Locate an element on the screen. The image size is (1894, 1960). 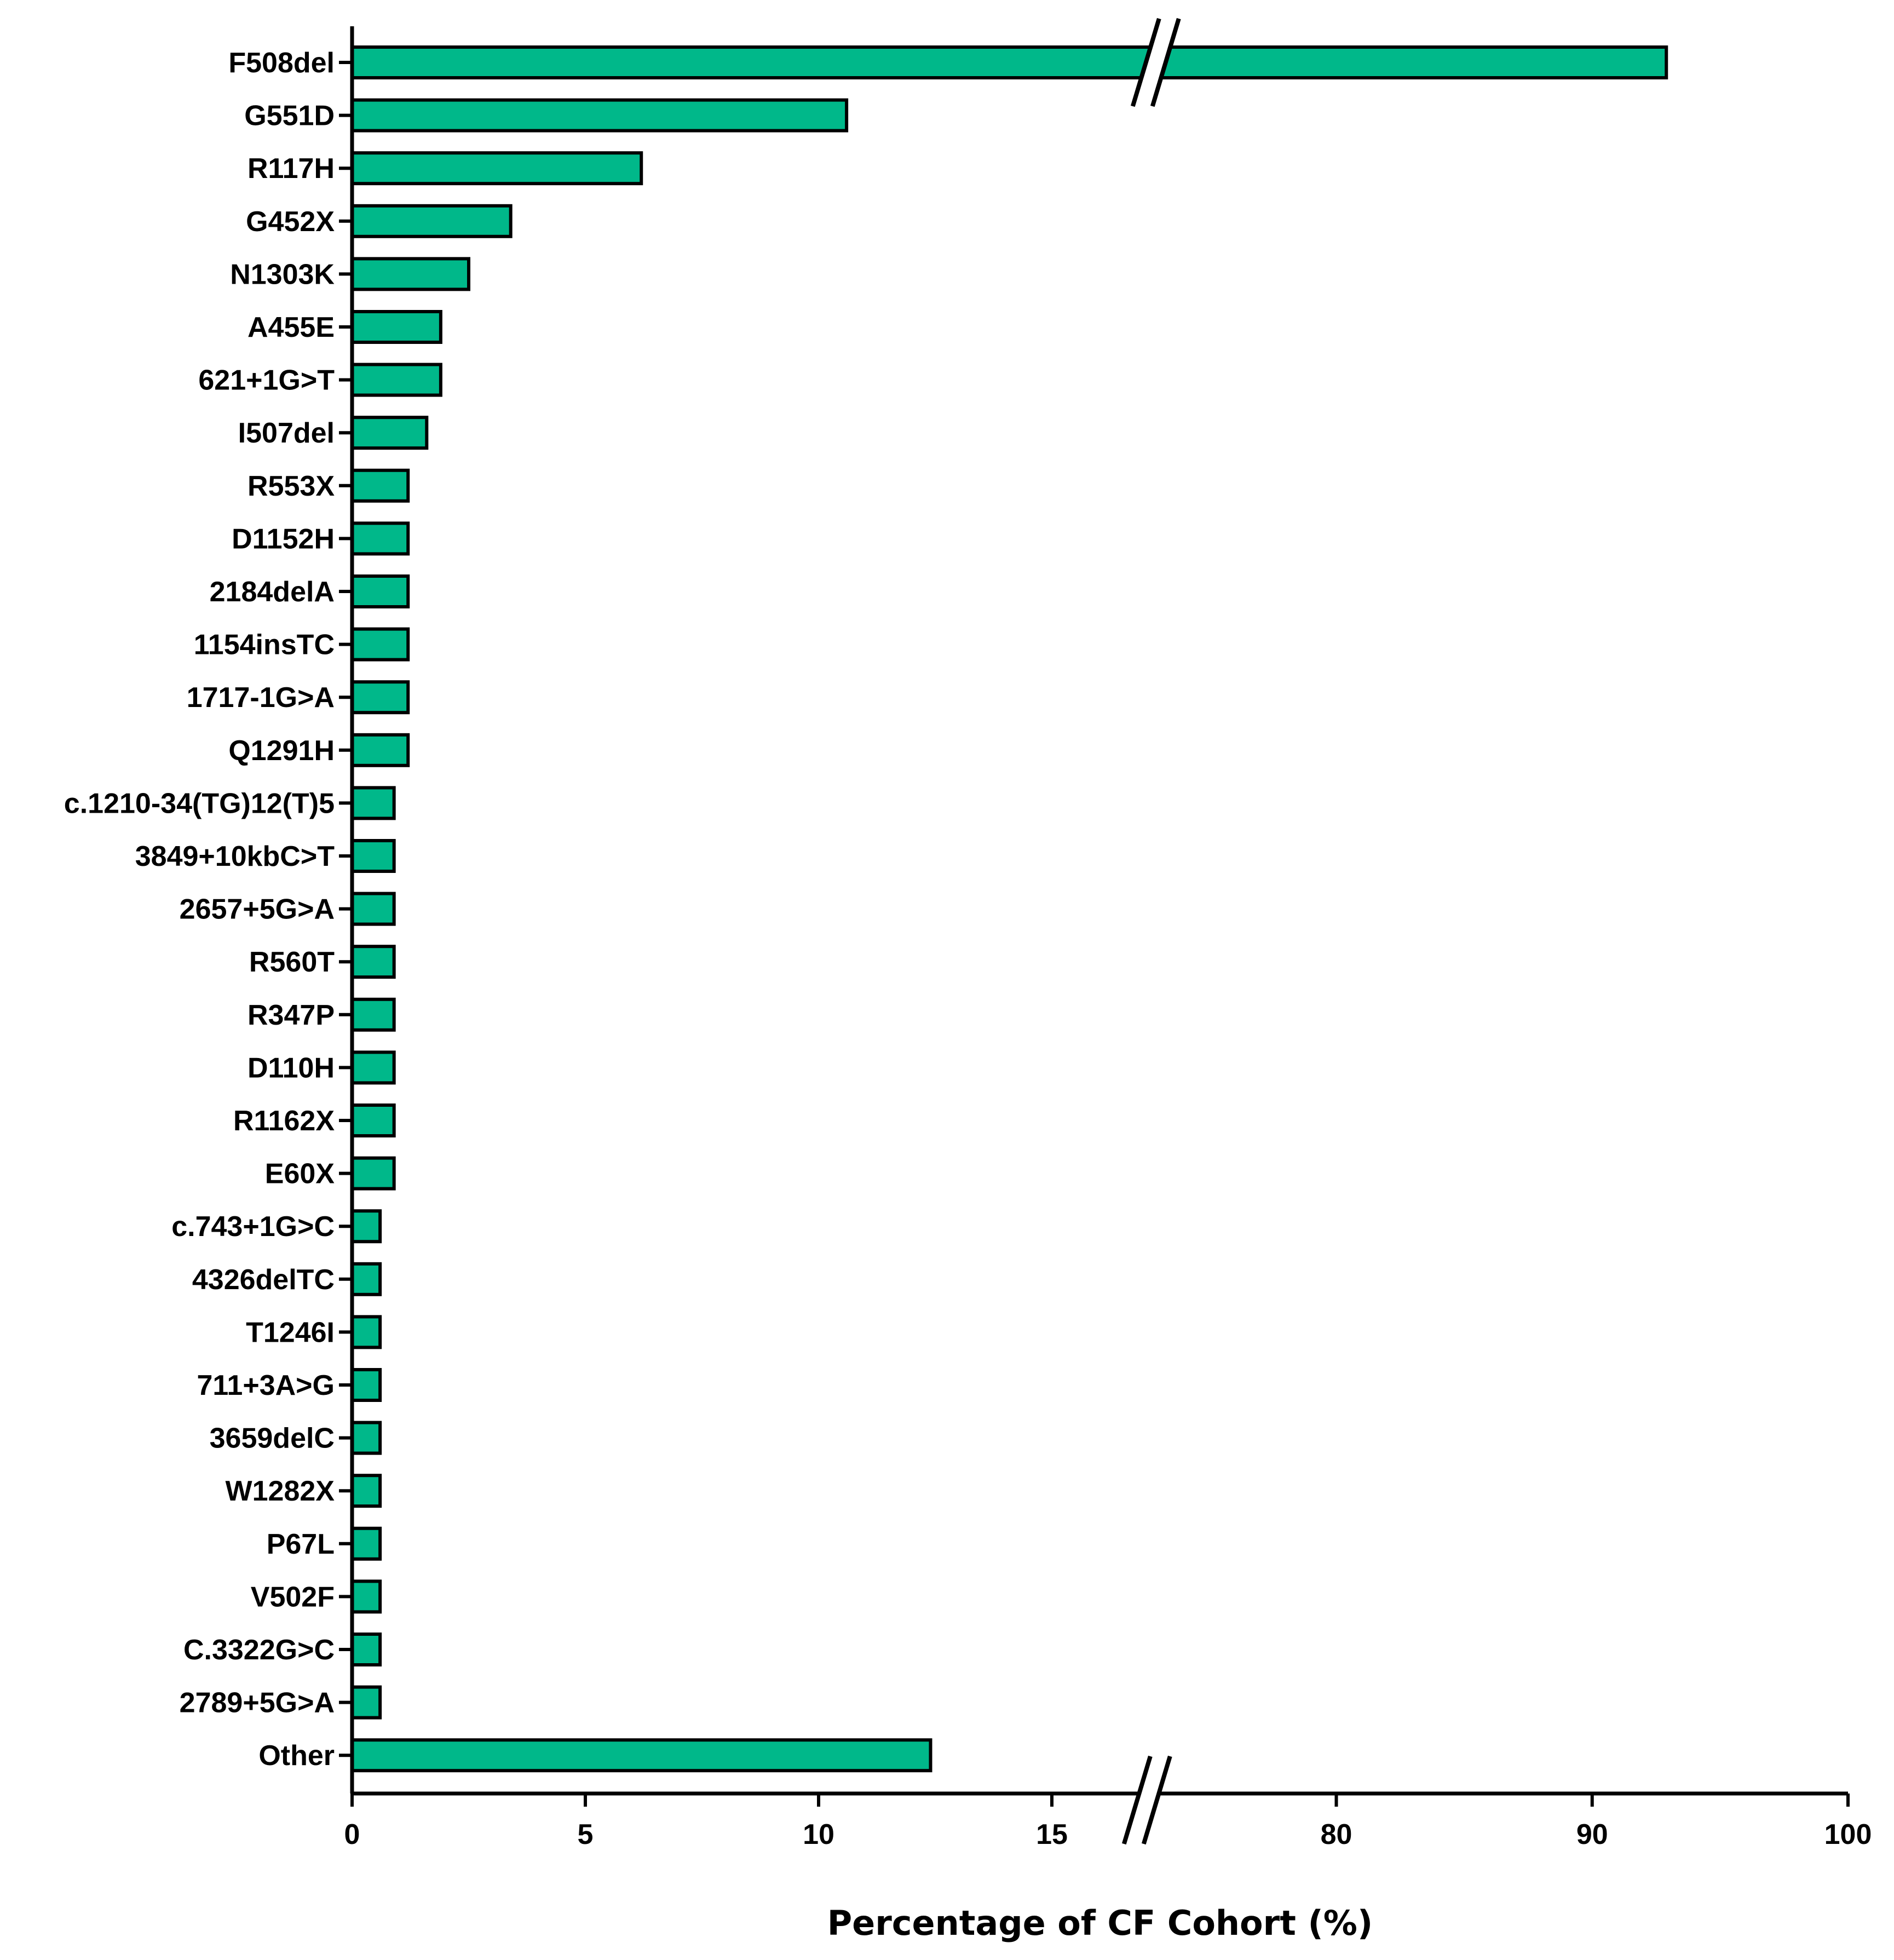
category-label-11: 1154insTC is located at coordinates (264, 645).